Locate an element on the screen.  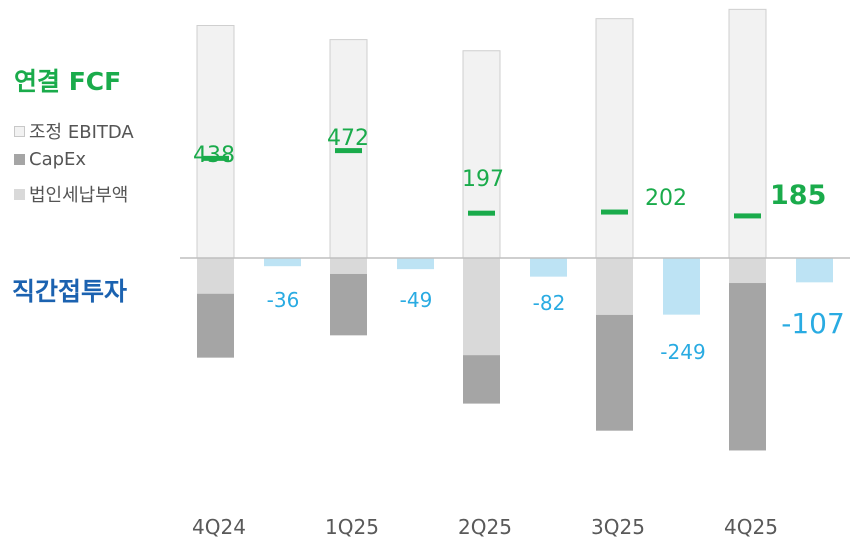
investment-label-value: -107 is located at coordinates (813, 323).